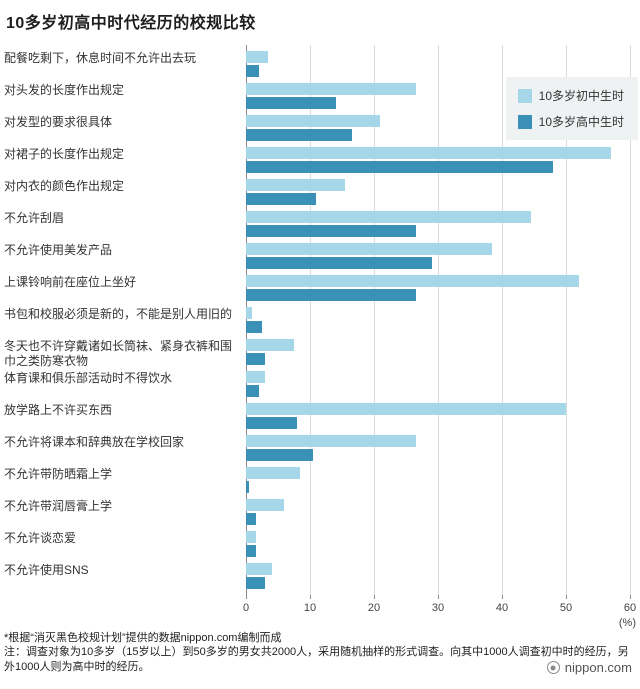  What do you see at coordinates (553, 667) in the screenshot?
I see `nippon-circle-icon` at bounding box center [553, 667].